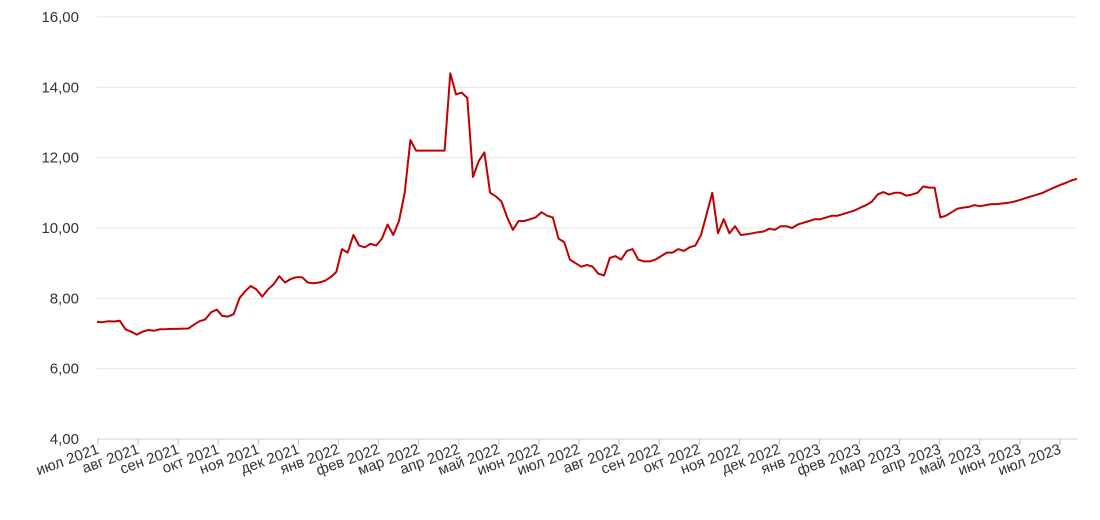  What do you see at coordinates (64, 439) in the screenshot?
I see `y-tick-label: 4,00` at bounding box center [64, 439].